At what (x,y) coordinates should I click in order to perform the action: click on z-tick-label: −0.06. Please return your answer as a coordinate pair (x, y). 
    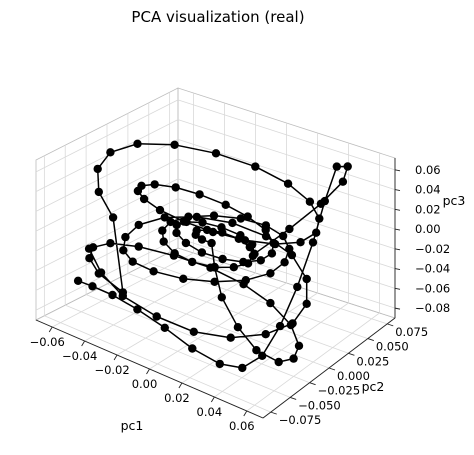
    Looking at the image, I should click on (432, 288).